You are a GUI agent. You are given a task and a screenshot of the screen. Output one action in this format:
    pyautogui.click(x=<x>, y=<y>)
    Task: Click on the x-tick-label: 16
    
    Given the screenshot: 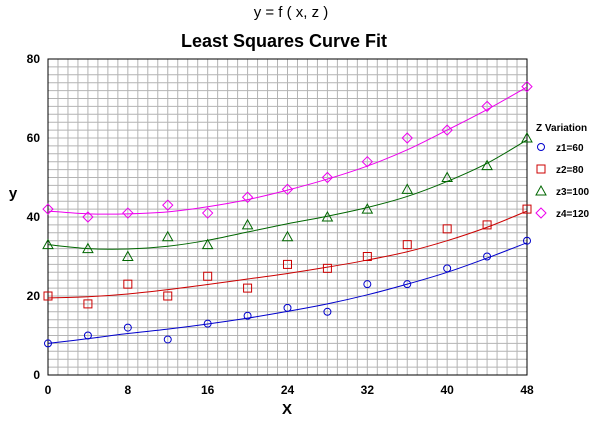 What is the action you would take?
    pyautogui.click(x=208, y=390)
    